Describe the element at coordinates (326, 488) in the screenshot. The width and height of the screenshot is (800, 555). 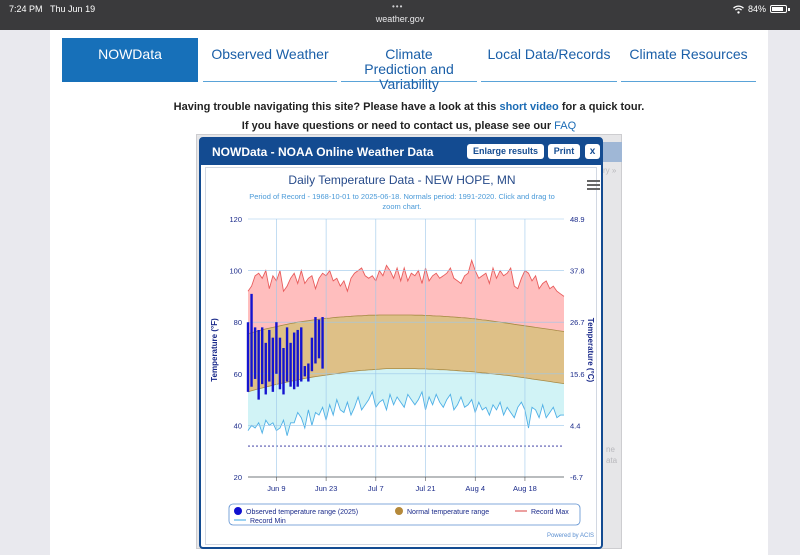
I see `x-tick-label: Jun 23` at that location.